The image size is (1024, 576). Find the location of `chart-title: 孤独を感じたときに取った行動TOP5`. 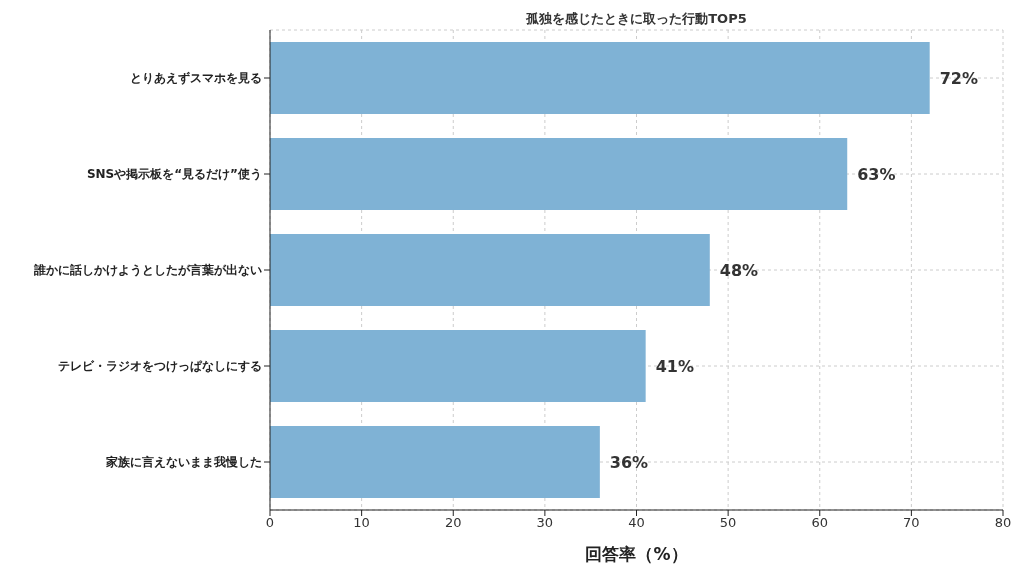

chart-title: 孤独を感じたときに取った行動TOP5 is located at coordinates (636, 19).